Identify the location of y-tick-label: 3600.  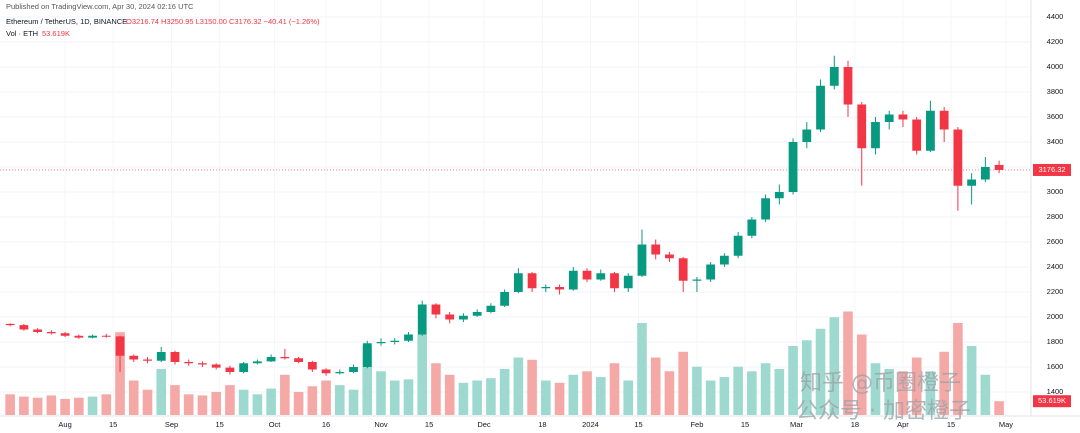
(1055, 116).